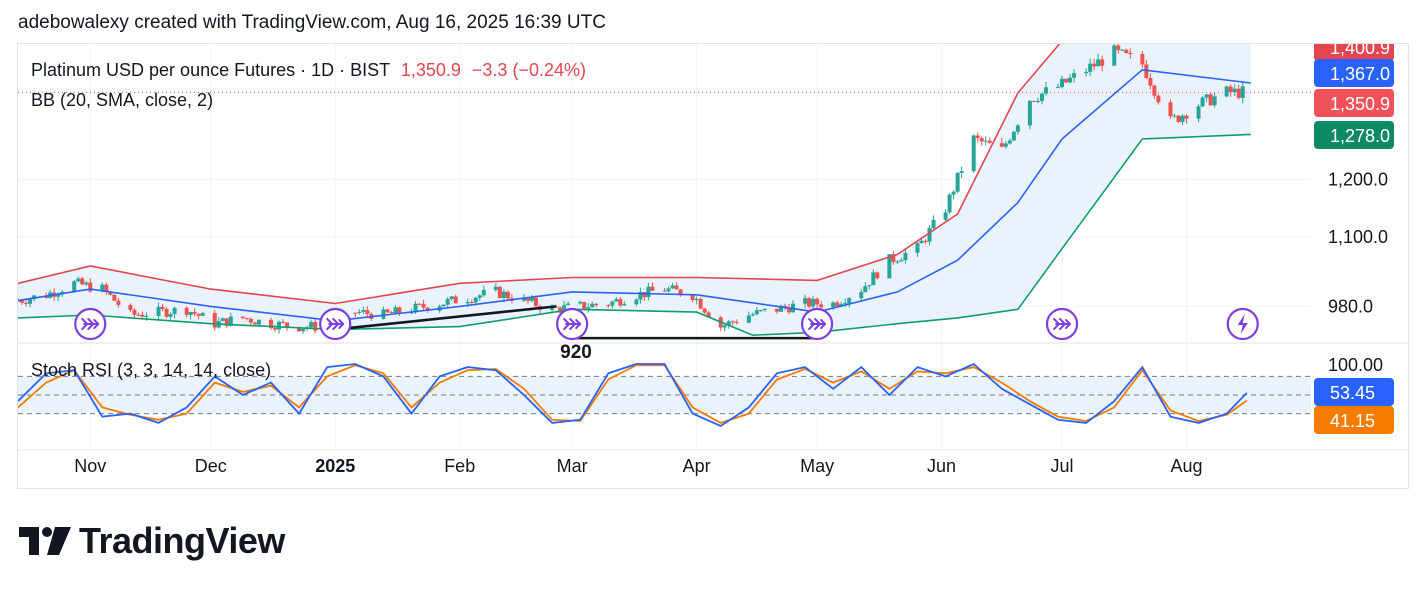  Describe the element at coordinates (122, 100) in the screenshot. I see `legend-bollinger: BB (20, SMA, close, 2)` at that location.